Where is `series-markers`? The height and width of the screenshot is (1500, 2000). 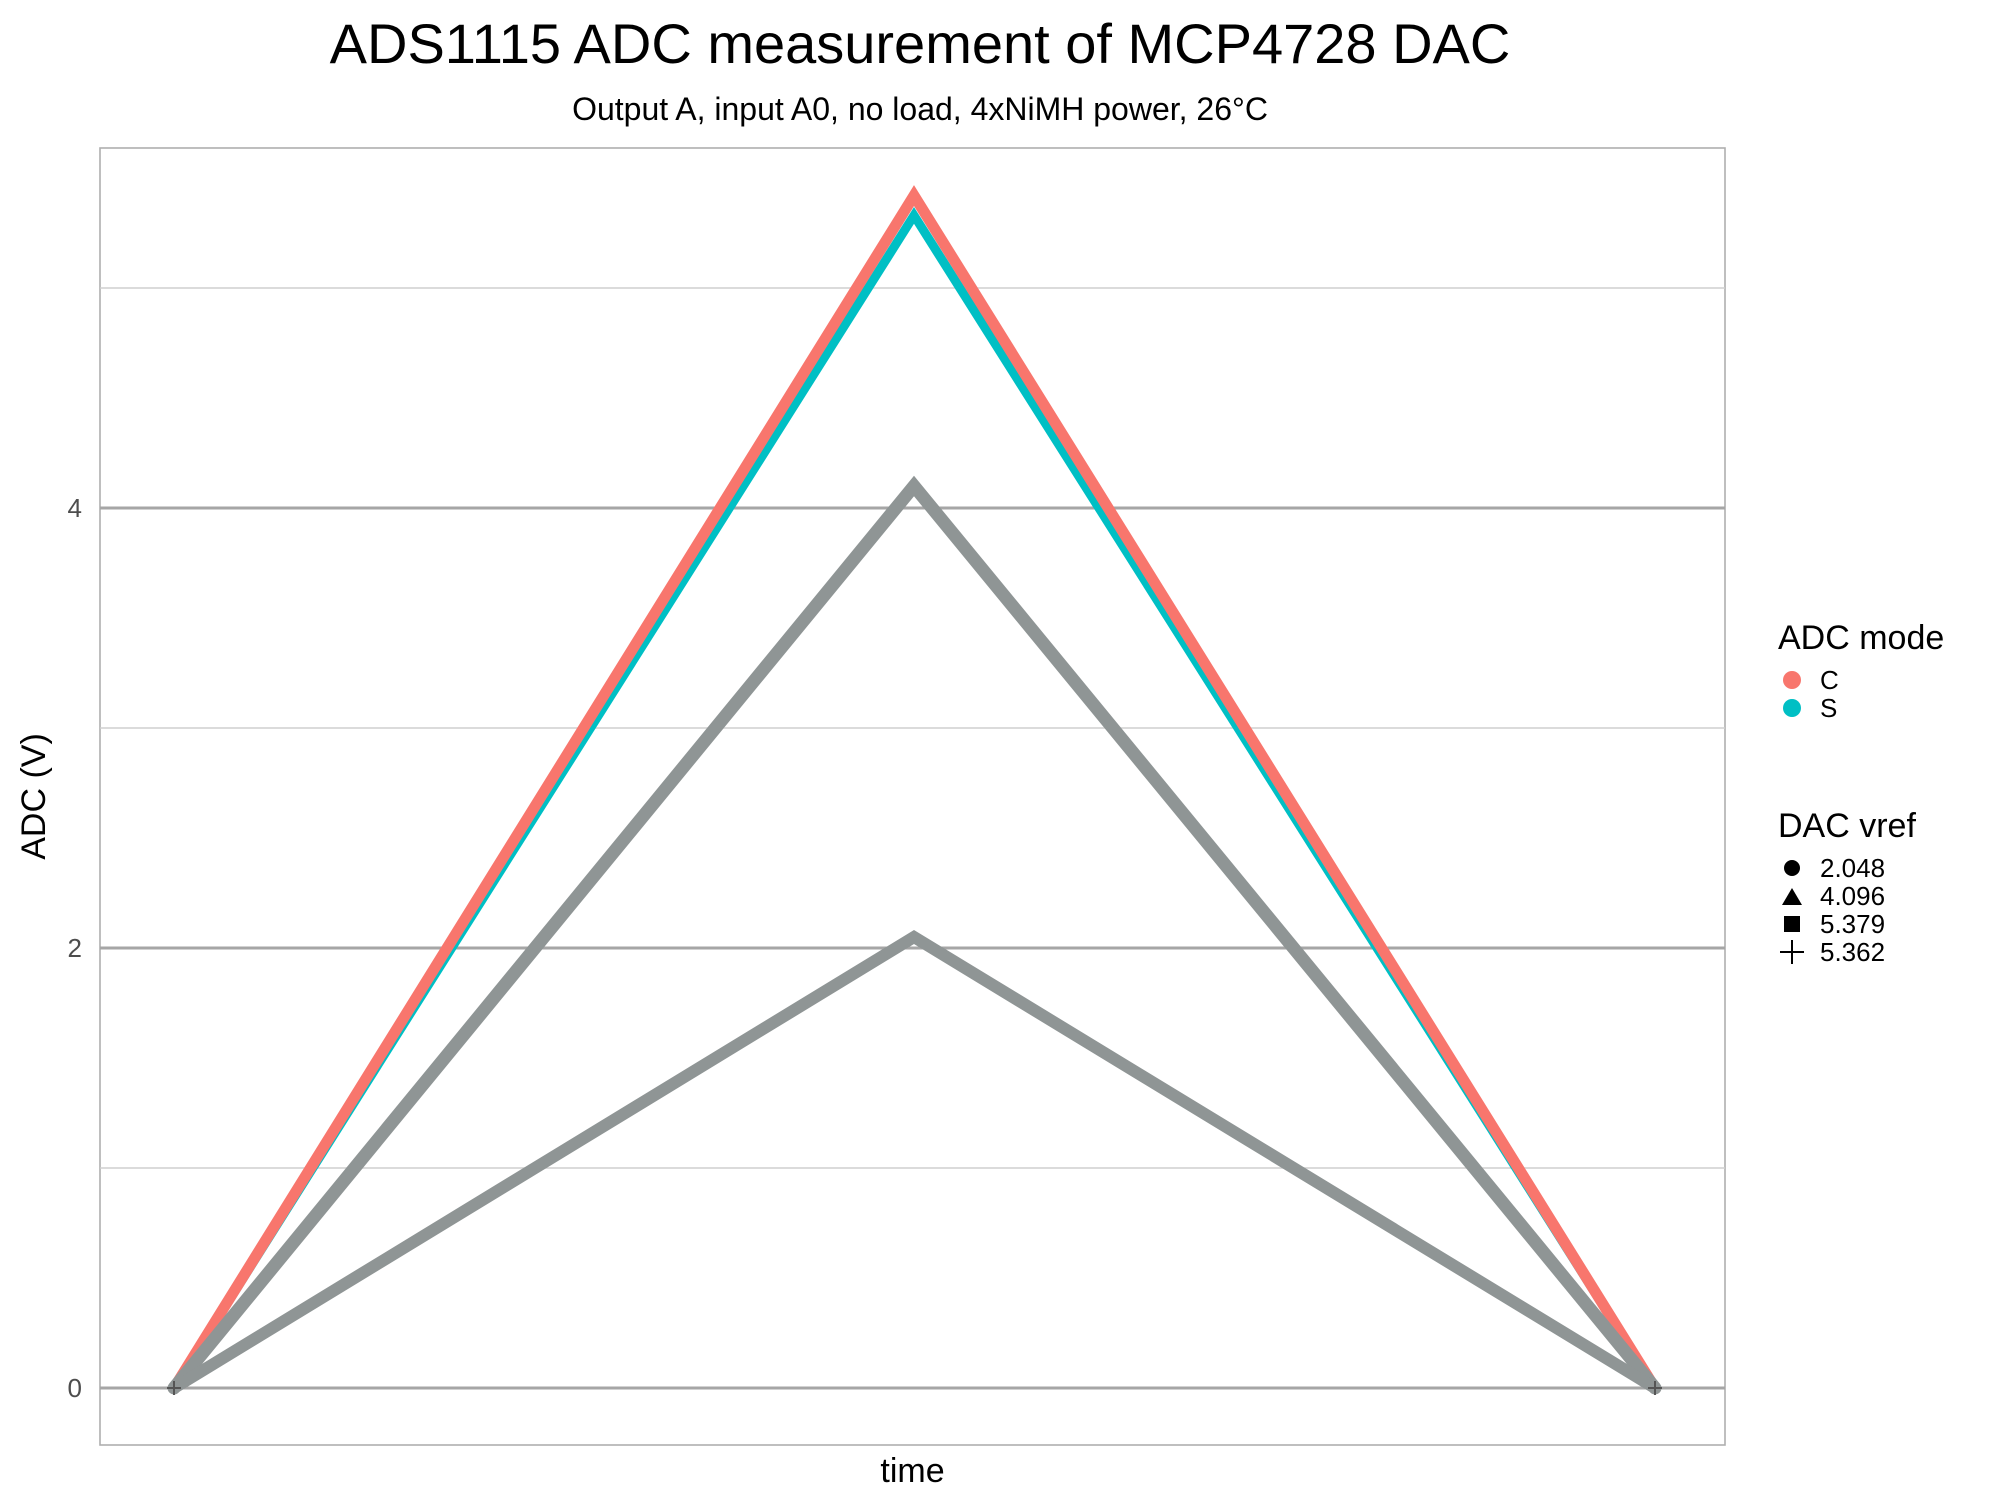
series-markers is located at coordinates (914, 1388).